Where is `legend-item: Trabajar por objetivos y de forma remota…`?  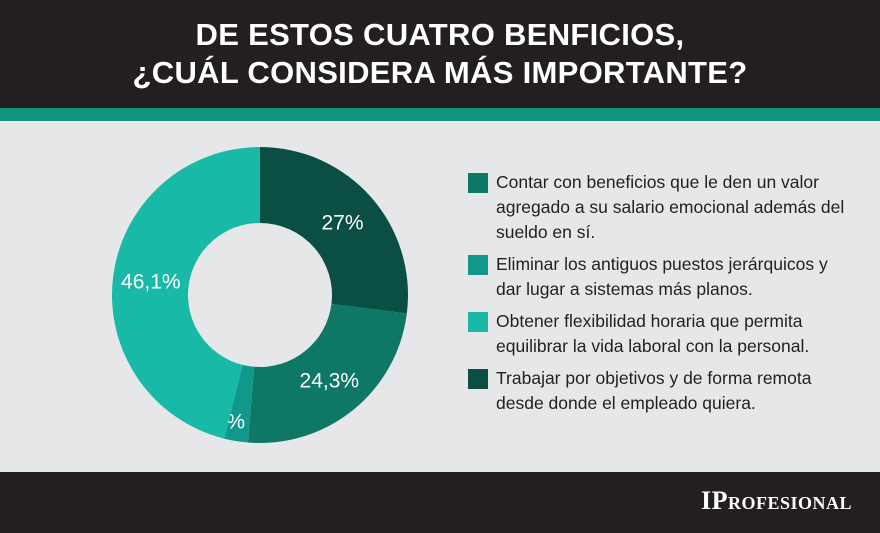 legend-item: Trabajar por objetivos y de forma remota… is located at coordinates (658, 391).